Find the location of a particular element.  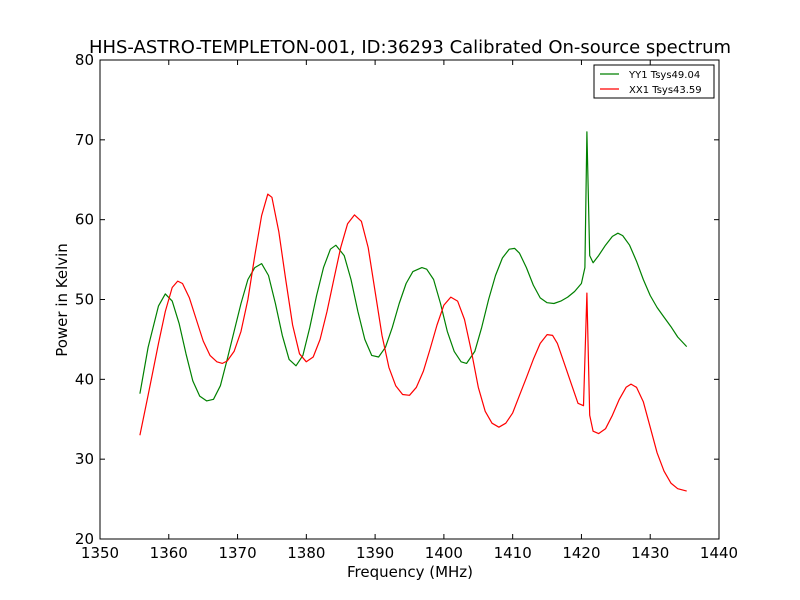

legend: YY1 Tsys49.04 XX1 Tsys43.59 is located at coordinates (654, 81).